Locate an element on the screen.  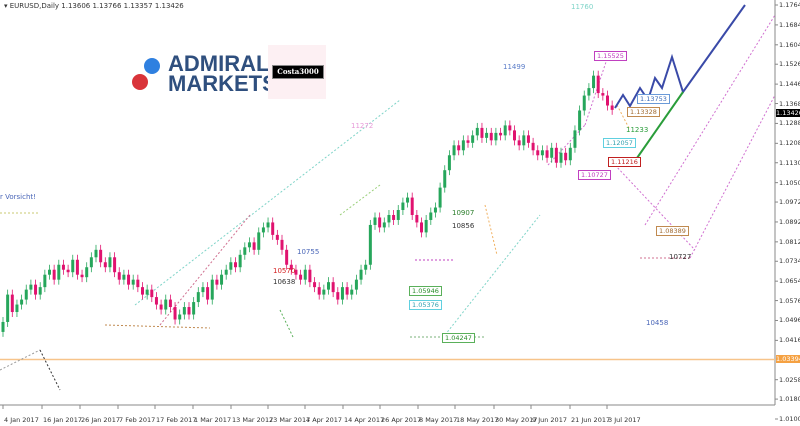
time-tick-label: 18 May 2017 is located at coordinates (477, 420).